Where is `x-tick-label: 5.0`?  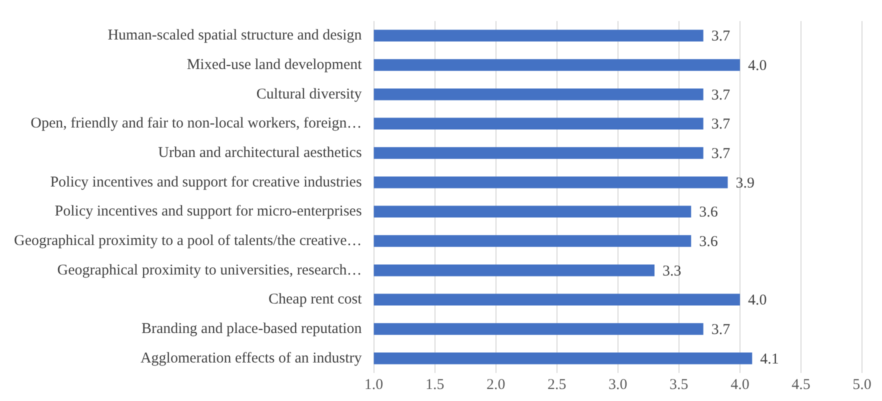 x-tick-label: 5.0 is located at coordinates (862, 384).